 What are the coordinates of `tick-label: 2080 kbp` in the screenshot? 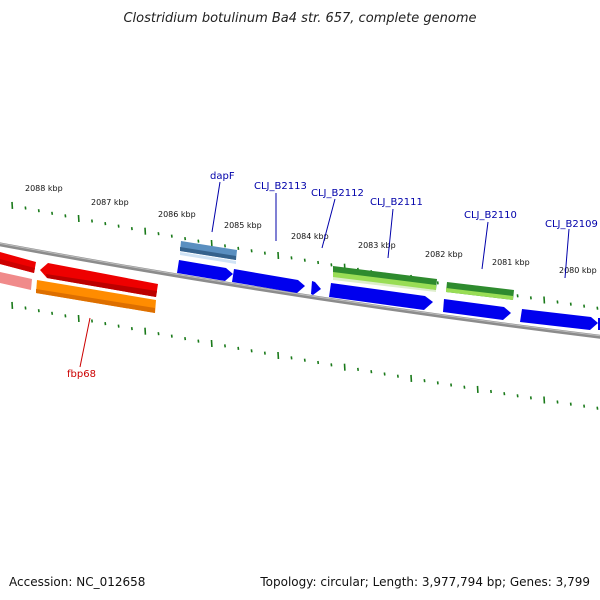 It's located at (578, 270).